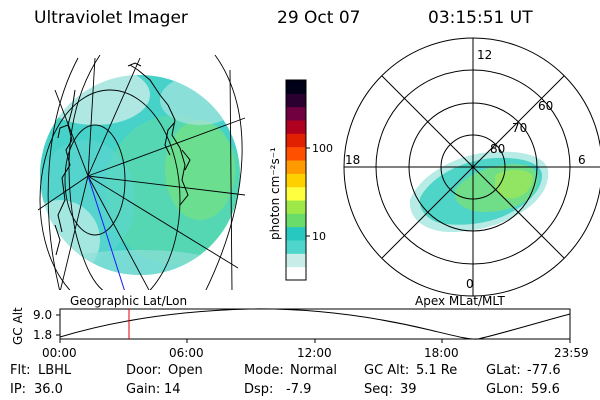 This screenshot has height=400, width=600. Describe the element at coordinates (299, 389) in the screenshot. I see `info-dsp-value: -7.9` at that location.